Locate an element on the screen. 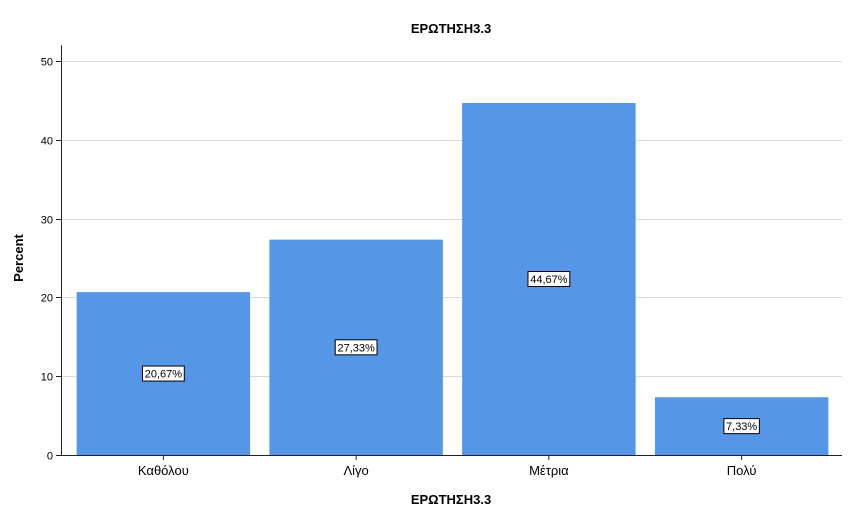 This screenshot has width=862, height=515. x-tick-label: Καθόλου is located at coordinates (163, 470).